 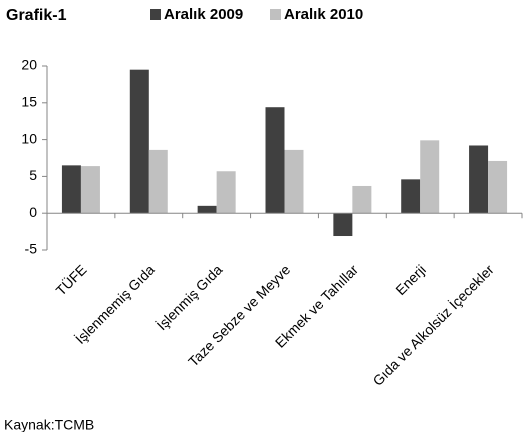 I want to click on x-tick-label: Enerji, so click(x=410, y=279).